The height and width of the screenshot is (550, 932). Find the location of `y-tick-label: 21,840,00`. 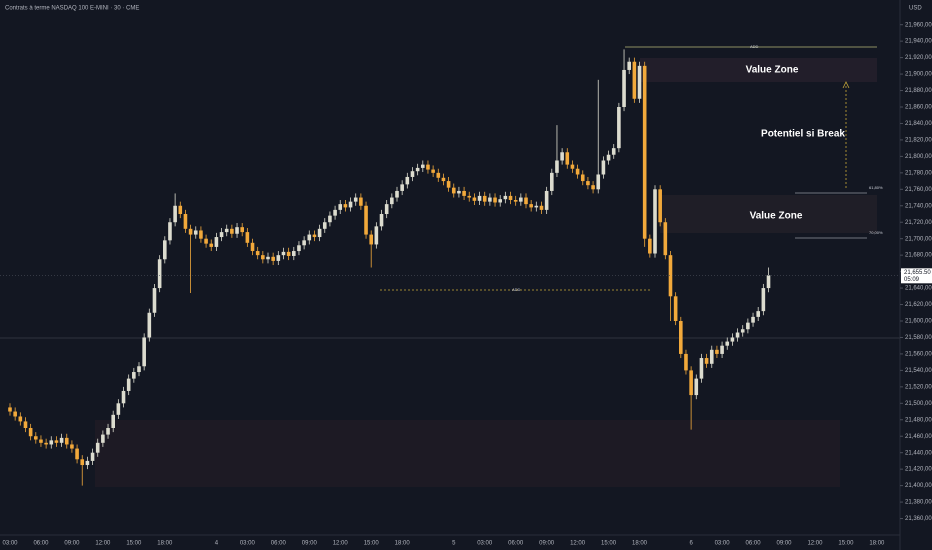

y-tick-label: 21,840,00 is located at coordinates (918, 124).